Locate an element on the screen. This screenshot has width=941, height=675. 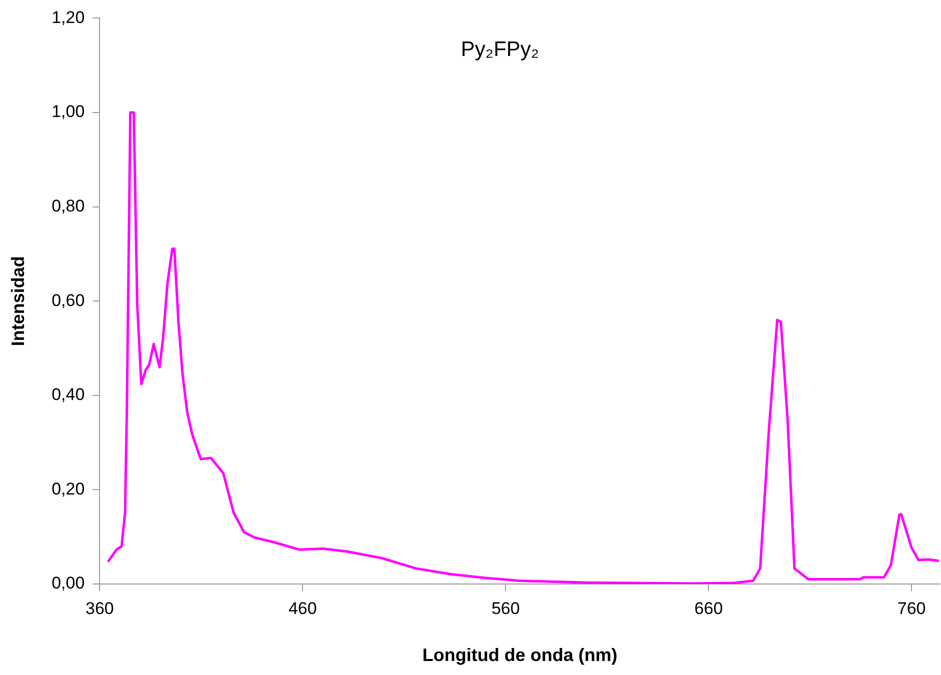
x-tick-label: 360 is located at coordinates (100, 608).